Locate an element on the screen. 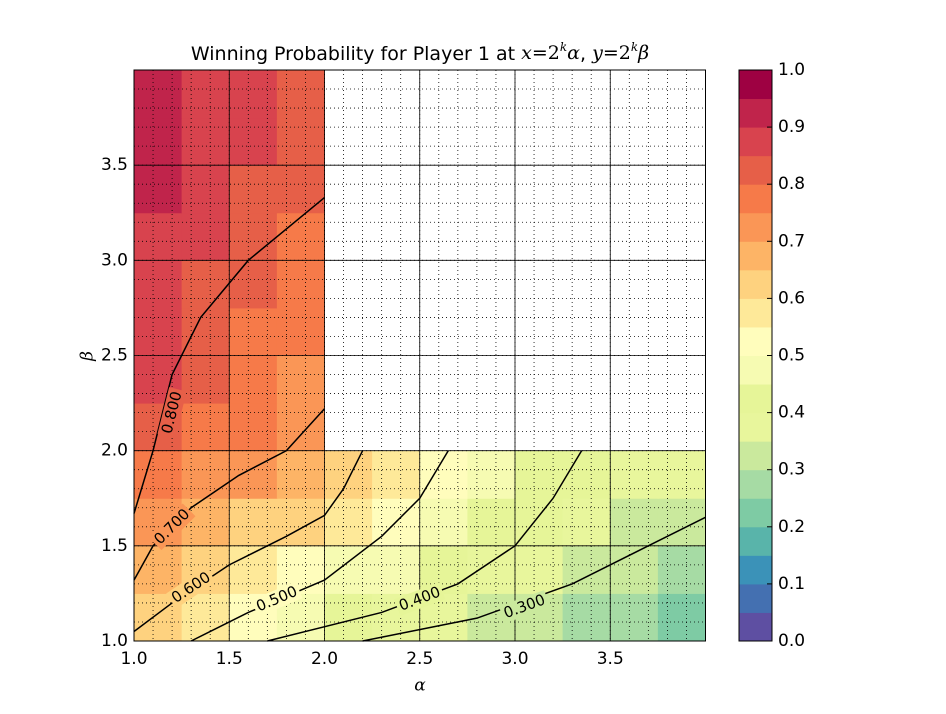 The width and height of the screenshot is (946, 714). title-part: Winning Probability for Player 1 at is located at coordinates (356, 54).